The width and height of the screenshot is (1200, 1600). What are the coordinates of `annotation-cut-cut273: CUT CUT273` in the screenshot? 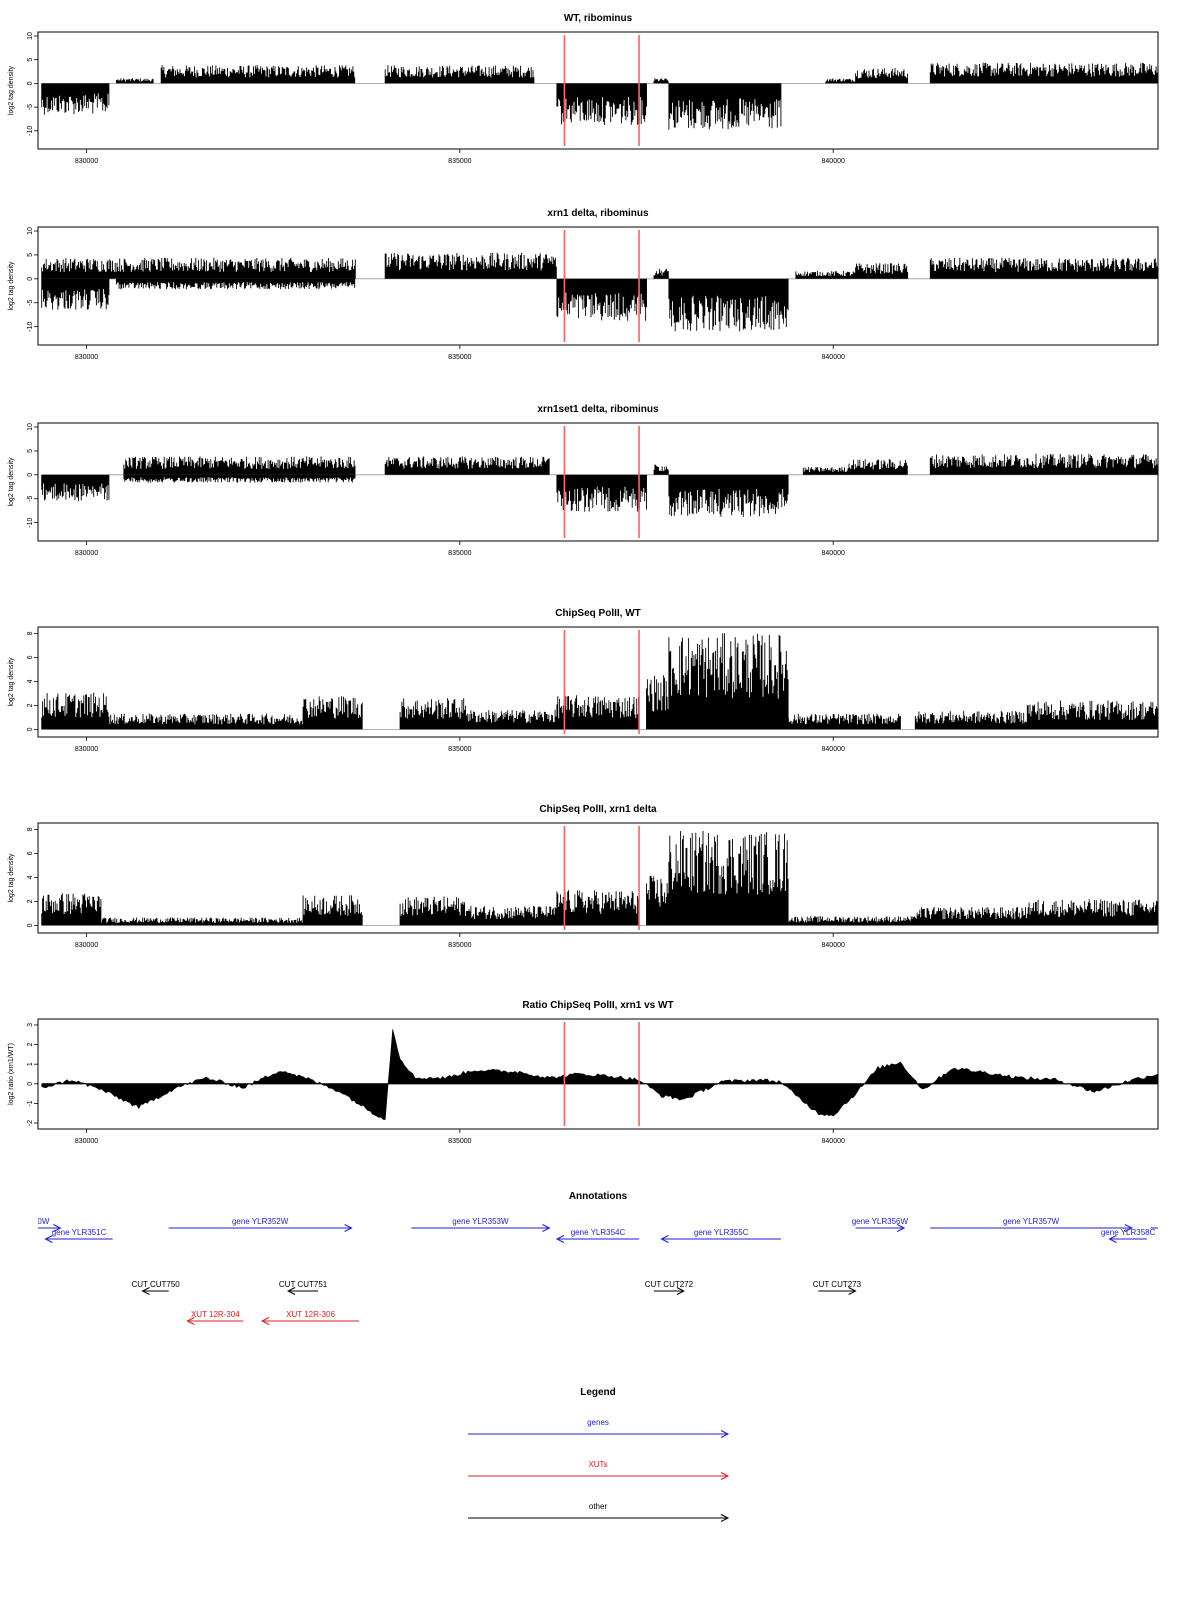 It's located at (837, 1287).